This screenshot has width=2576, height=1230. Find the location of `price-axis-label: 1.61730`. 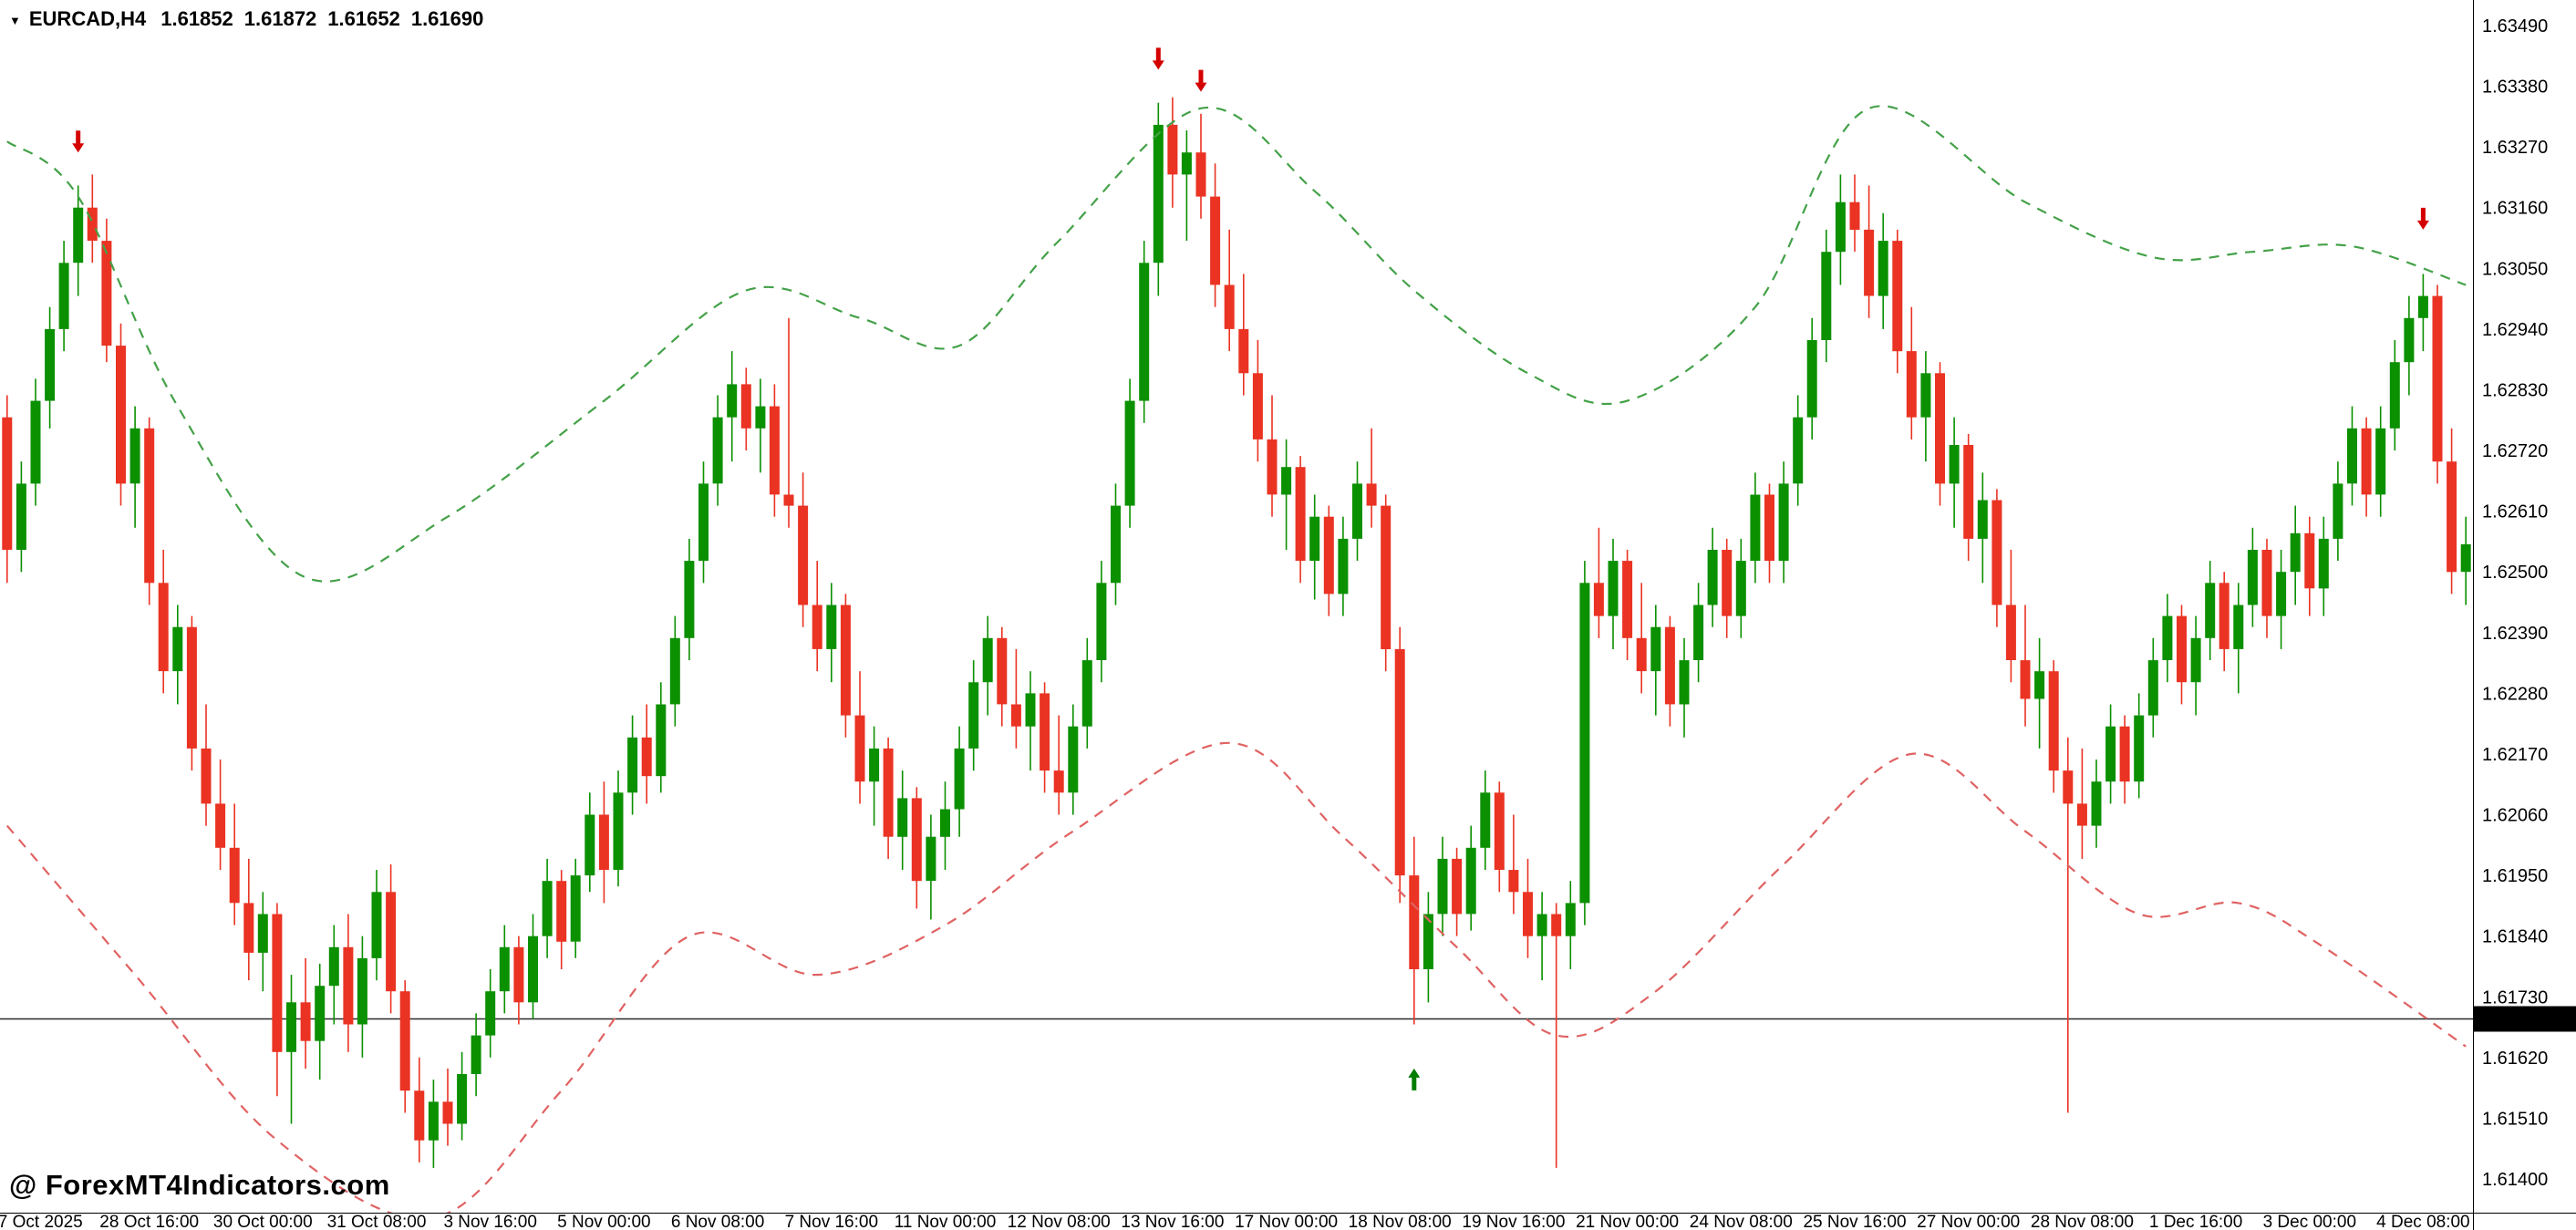

price-axis-label: 1.61730 is located at coordinates (2515, 997).